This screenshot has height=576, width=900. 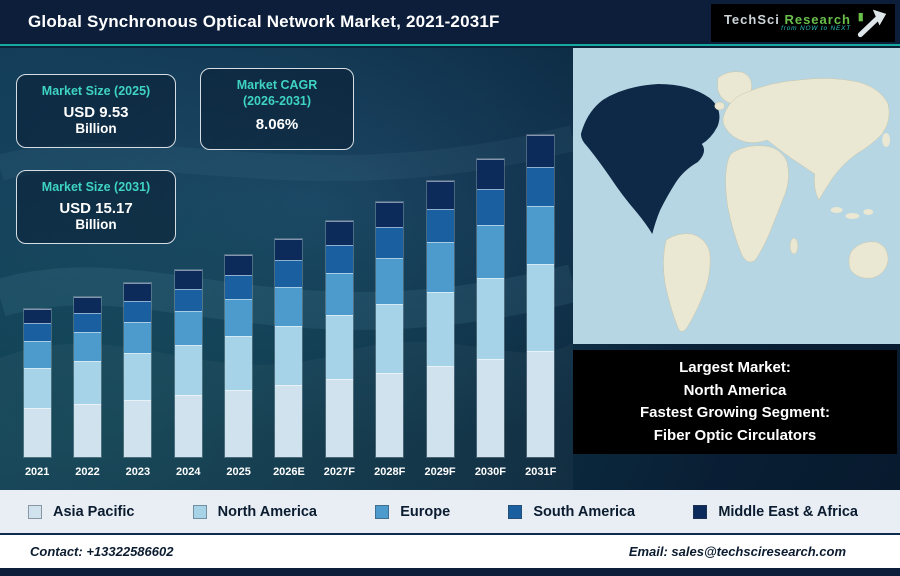 What do you see at coordinates (37, 432) in the screenshot?
I see `bar-segment-2021-asia-pacific` at bounding box center [37, 432].